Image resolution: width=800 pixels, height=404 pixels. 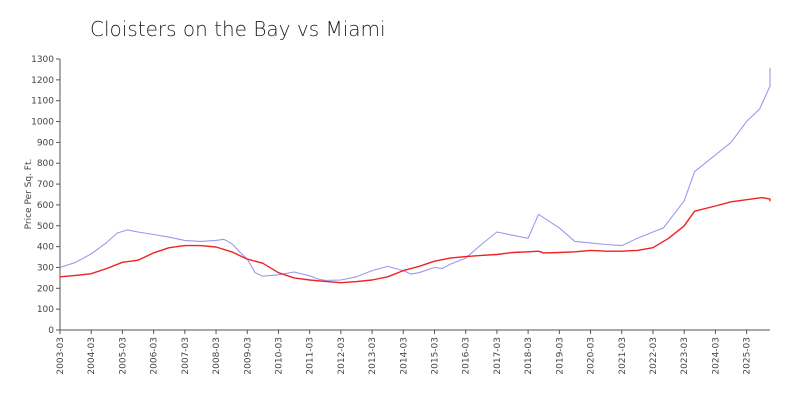 I want to click on x-tick-label: 2019-03, so click(x=560, y=356).